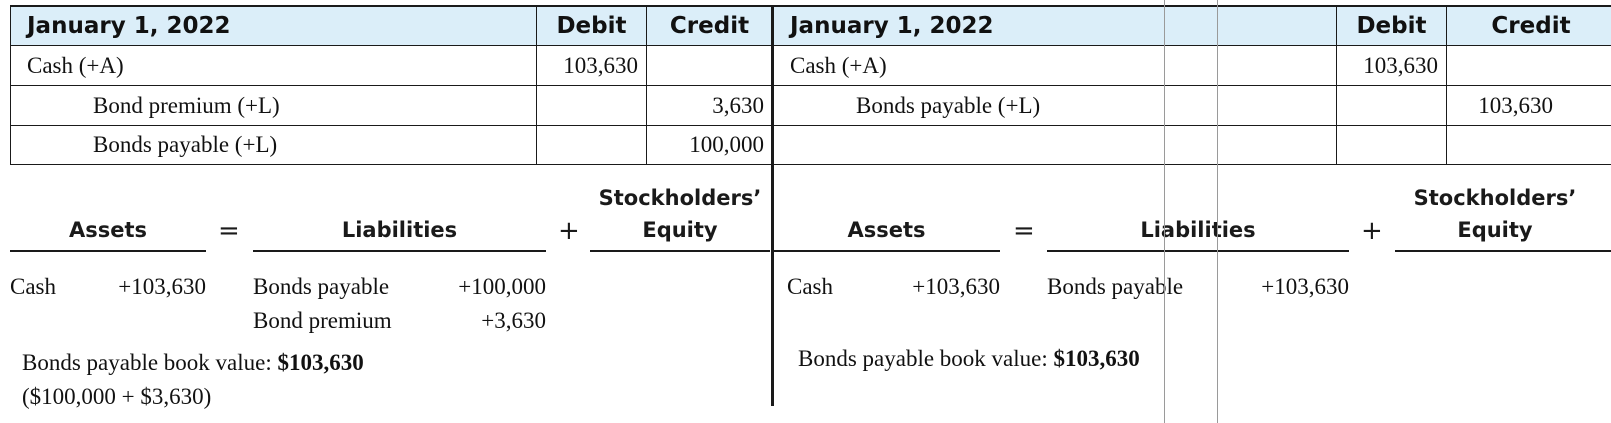 The image size is (1611, 423). What do you see at coordinates (322, 320) in the screenshot?
I see `liability-item-name: Bond premium` at bounding box center [322, 320].